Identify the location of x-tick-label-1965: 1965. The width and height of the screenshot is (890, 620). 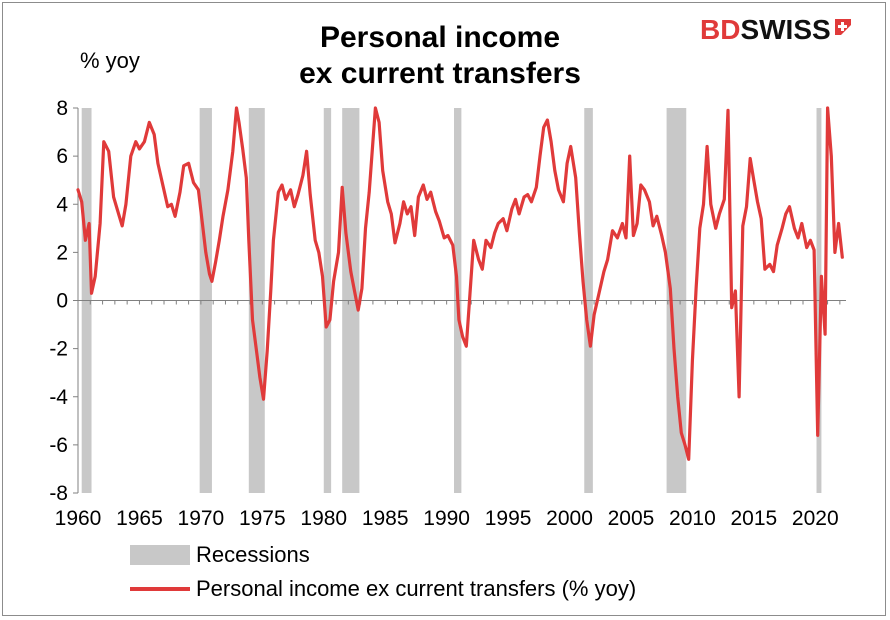
(139, 518).